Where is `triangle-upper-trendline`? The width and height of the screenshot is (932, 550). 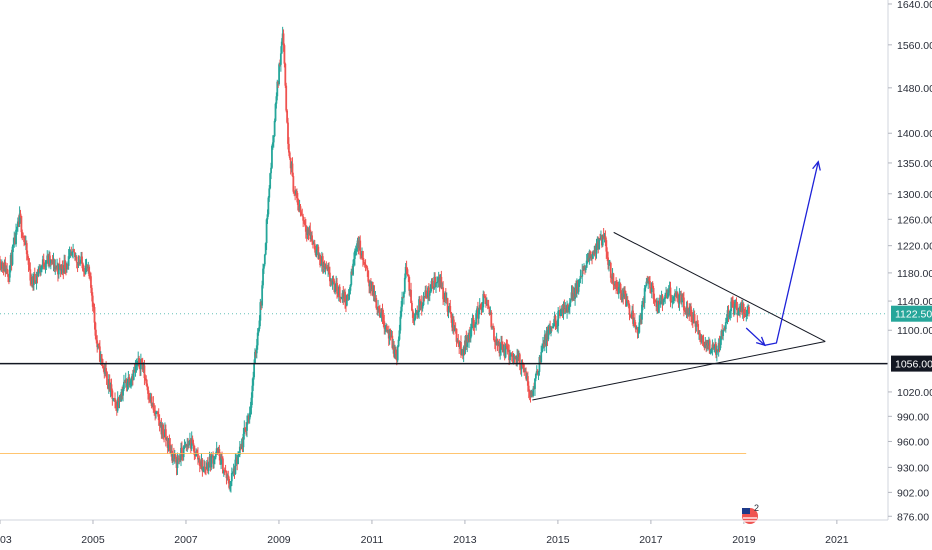
triangle-upper-trendline is located at coordinates (719, 286).